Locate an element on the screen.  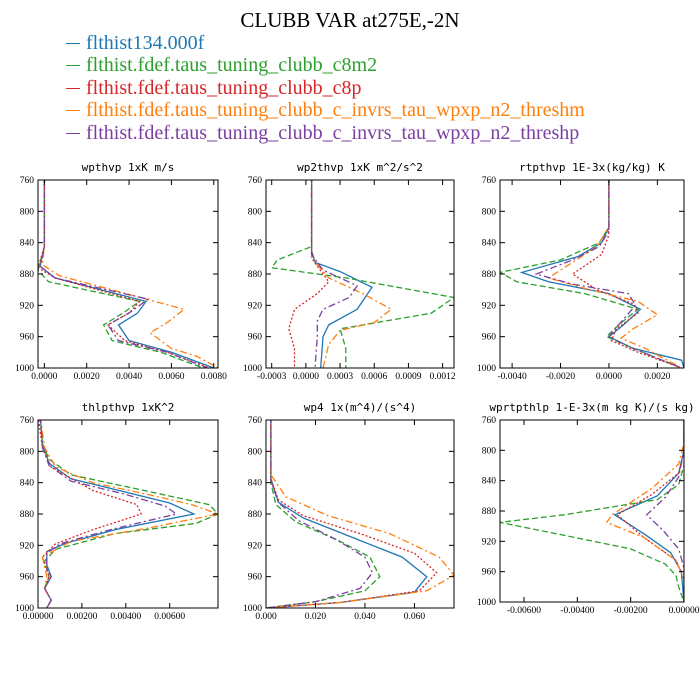
figure-title: CLUBB VAR at275E,-2N is located at coordinates (350, 20).